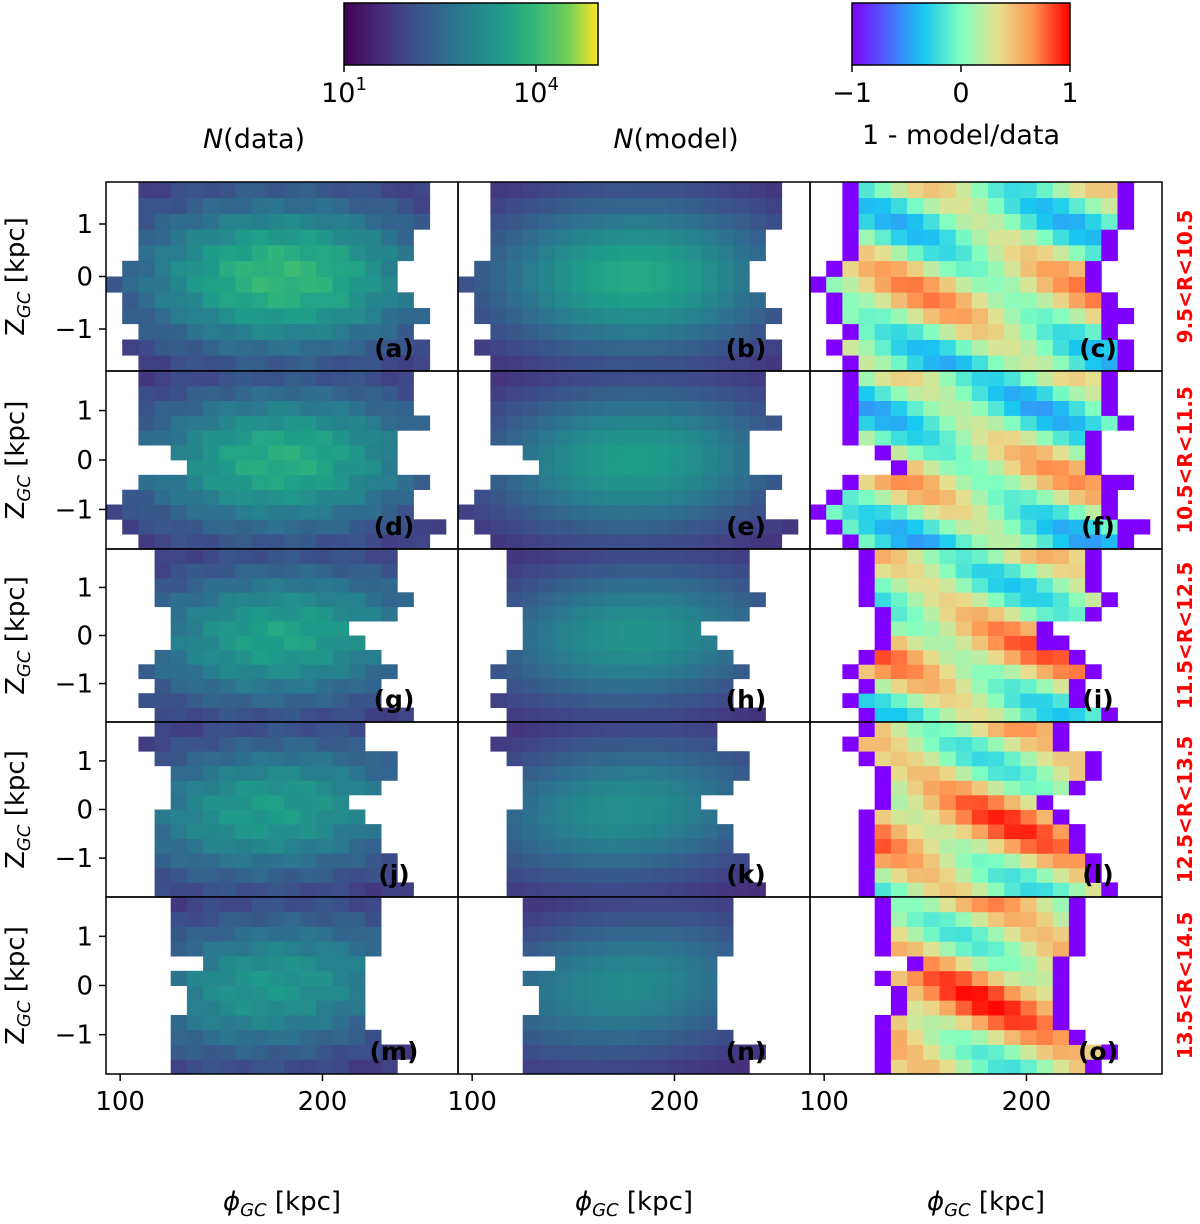 The image size is (1200, 1224). Describe the element at coordinates (746, 348) in the screenshot. I see `panel-label: (b)` at that location.